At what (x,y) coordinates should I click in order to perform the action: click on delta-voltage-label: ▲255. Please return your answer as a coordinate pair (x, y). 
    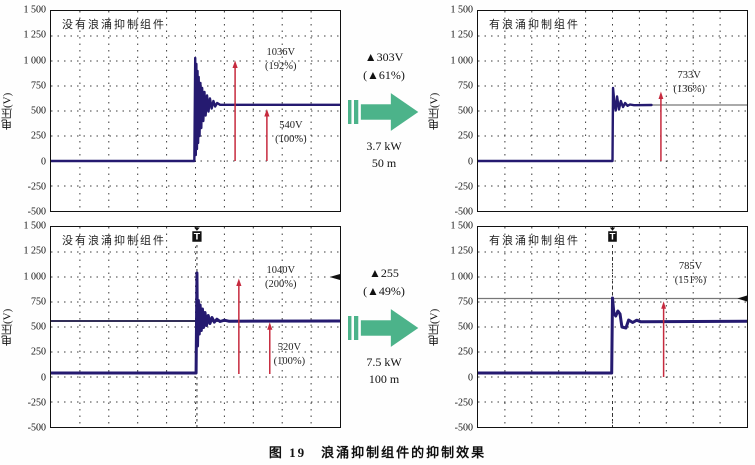
    Looking at the image, I should click on (384, 273).